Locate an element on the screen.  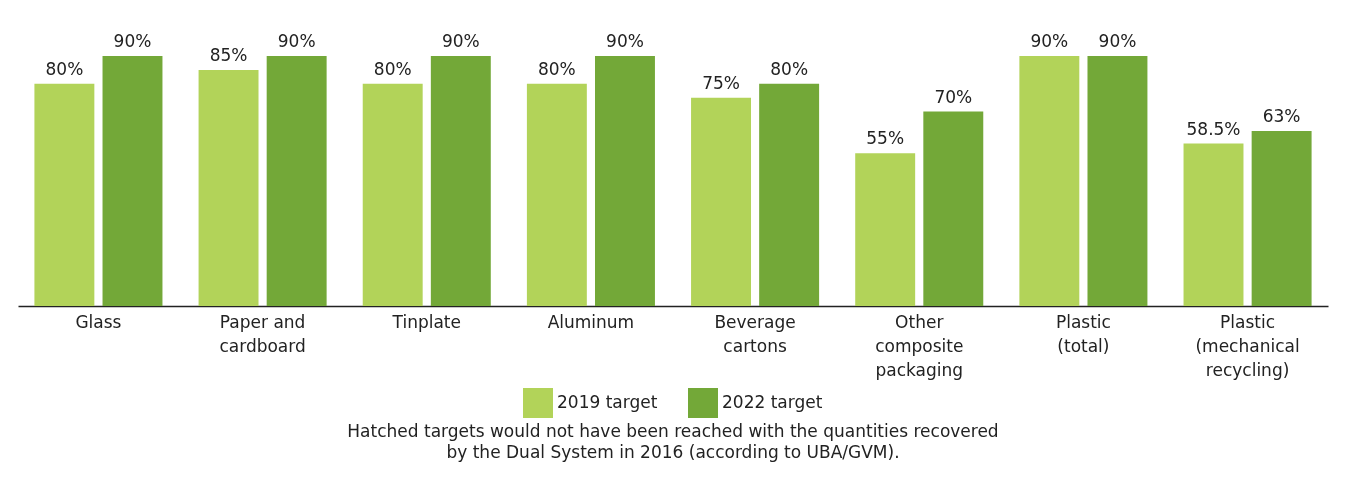
x-tick-label: Tinplate is located at coordinates (426, 321).